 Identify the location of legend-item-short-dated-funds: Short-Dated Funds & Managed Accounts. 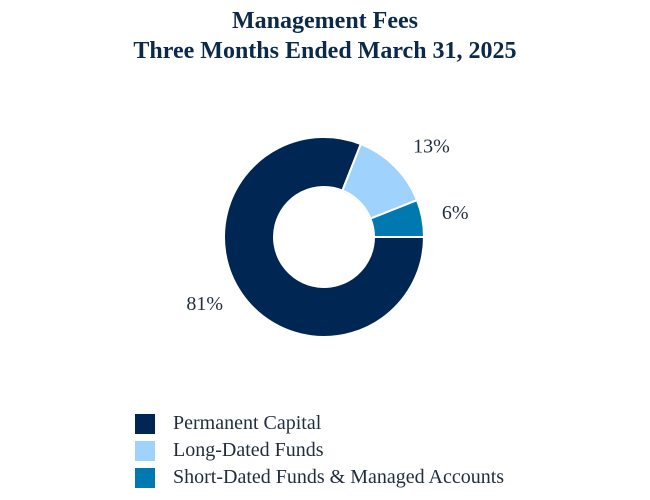
(319, 477).